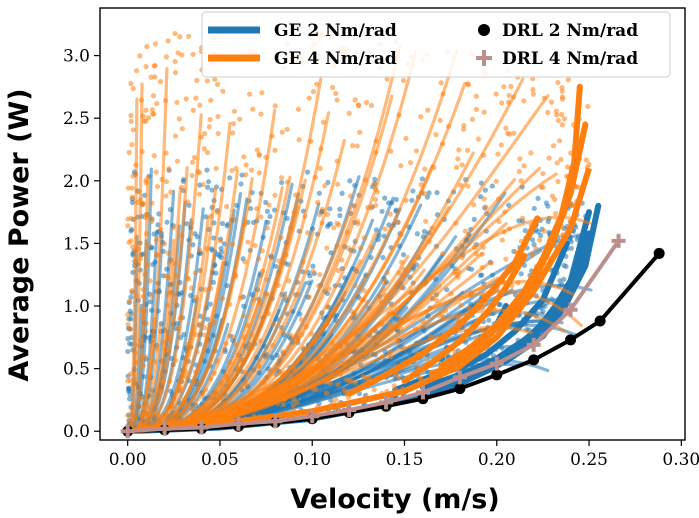  What do you see at coordinates (405, 460) in the screenshot?
I see `x-tick-label: 0.15` at bounding box center [405, 460].